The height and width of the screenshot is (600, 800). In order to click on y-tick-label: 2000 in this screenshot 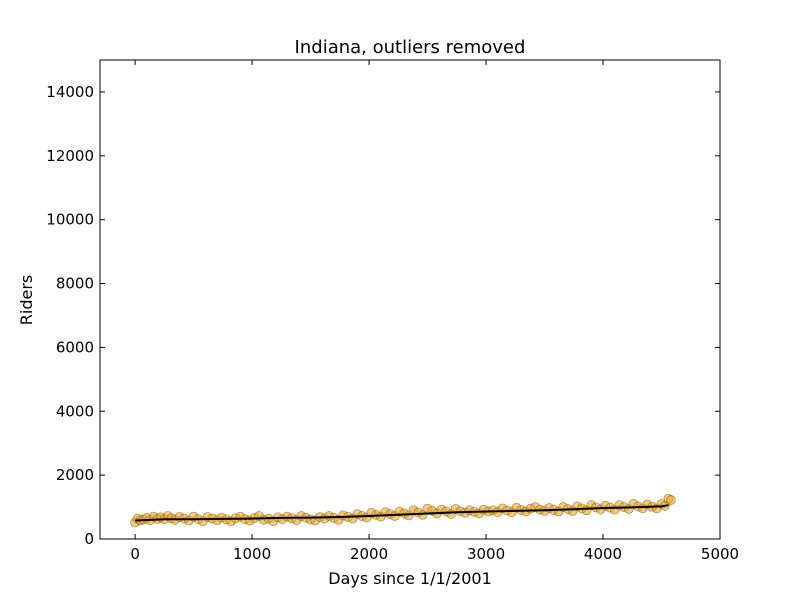, I will do `click(75, 475)`.